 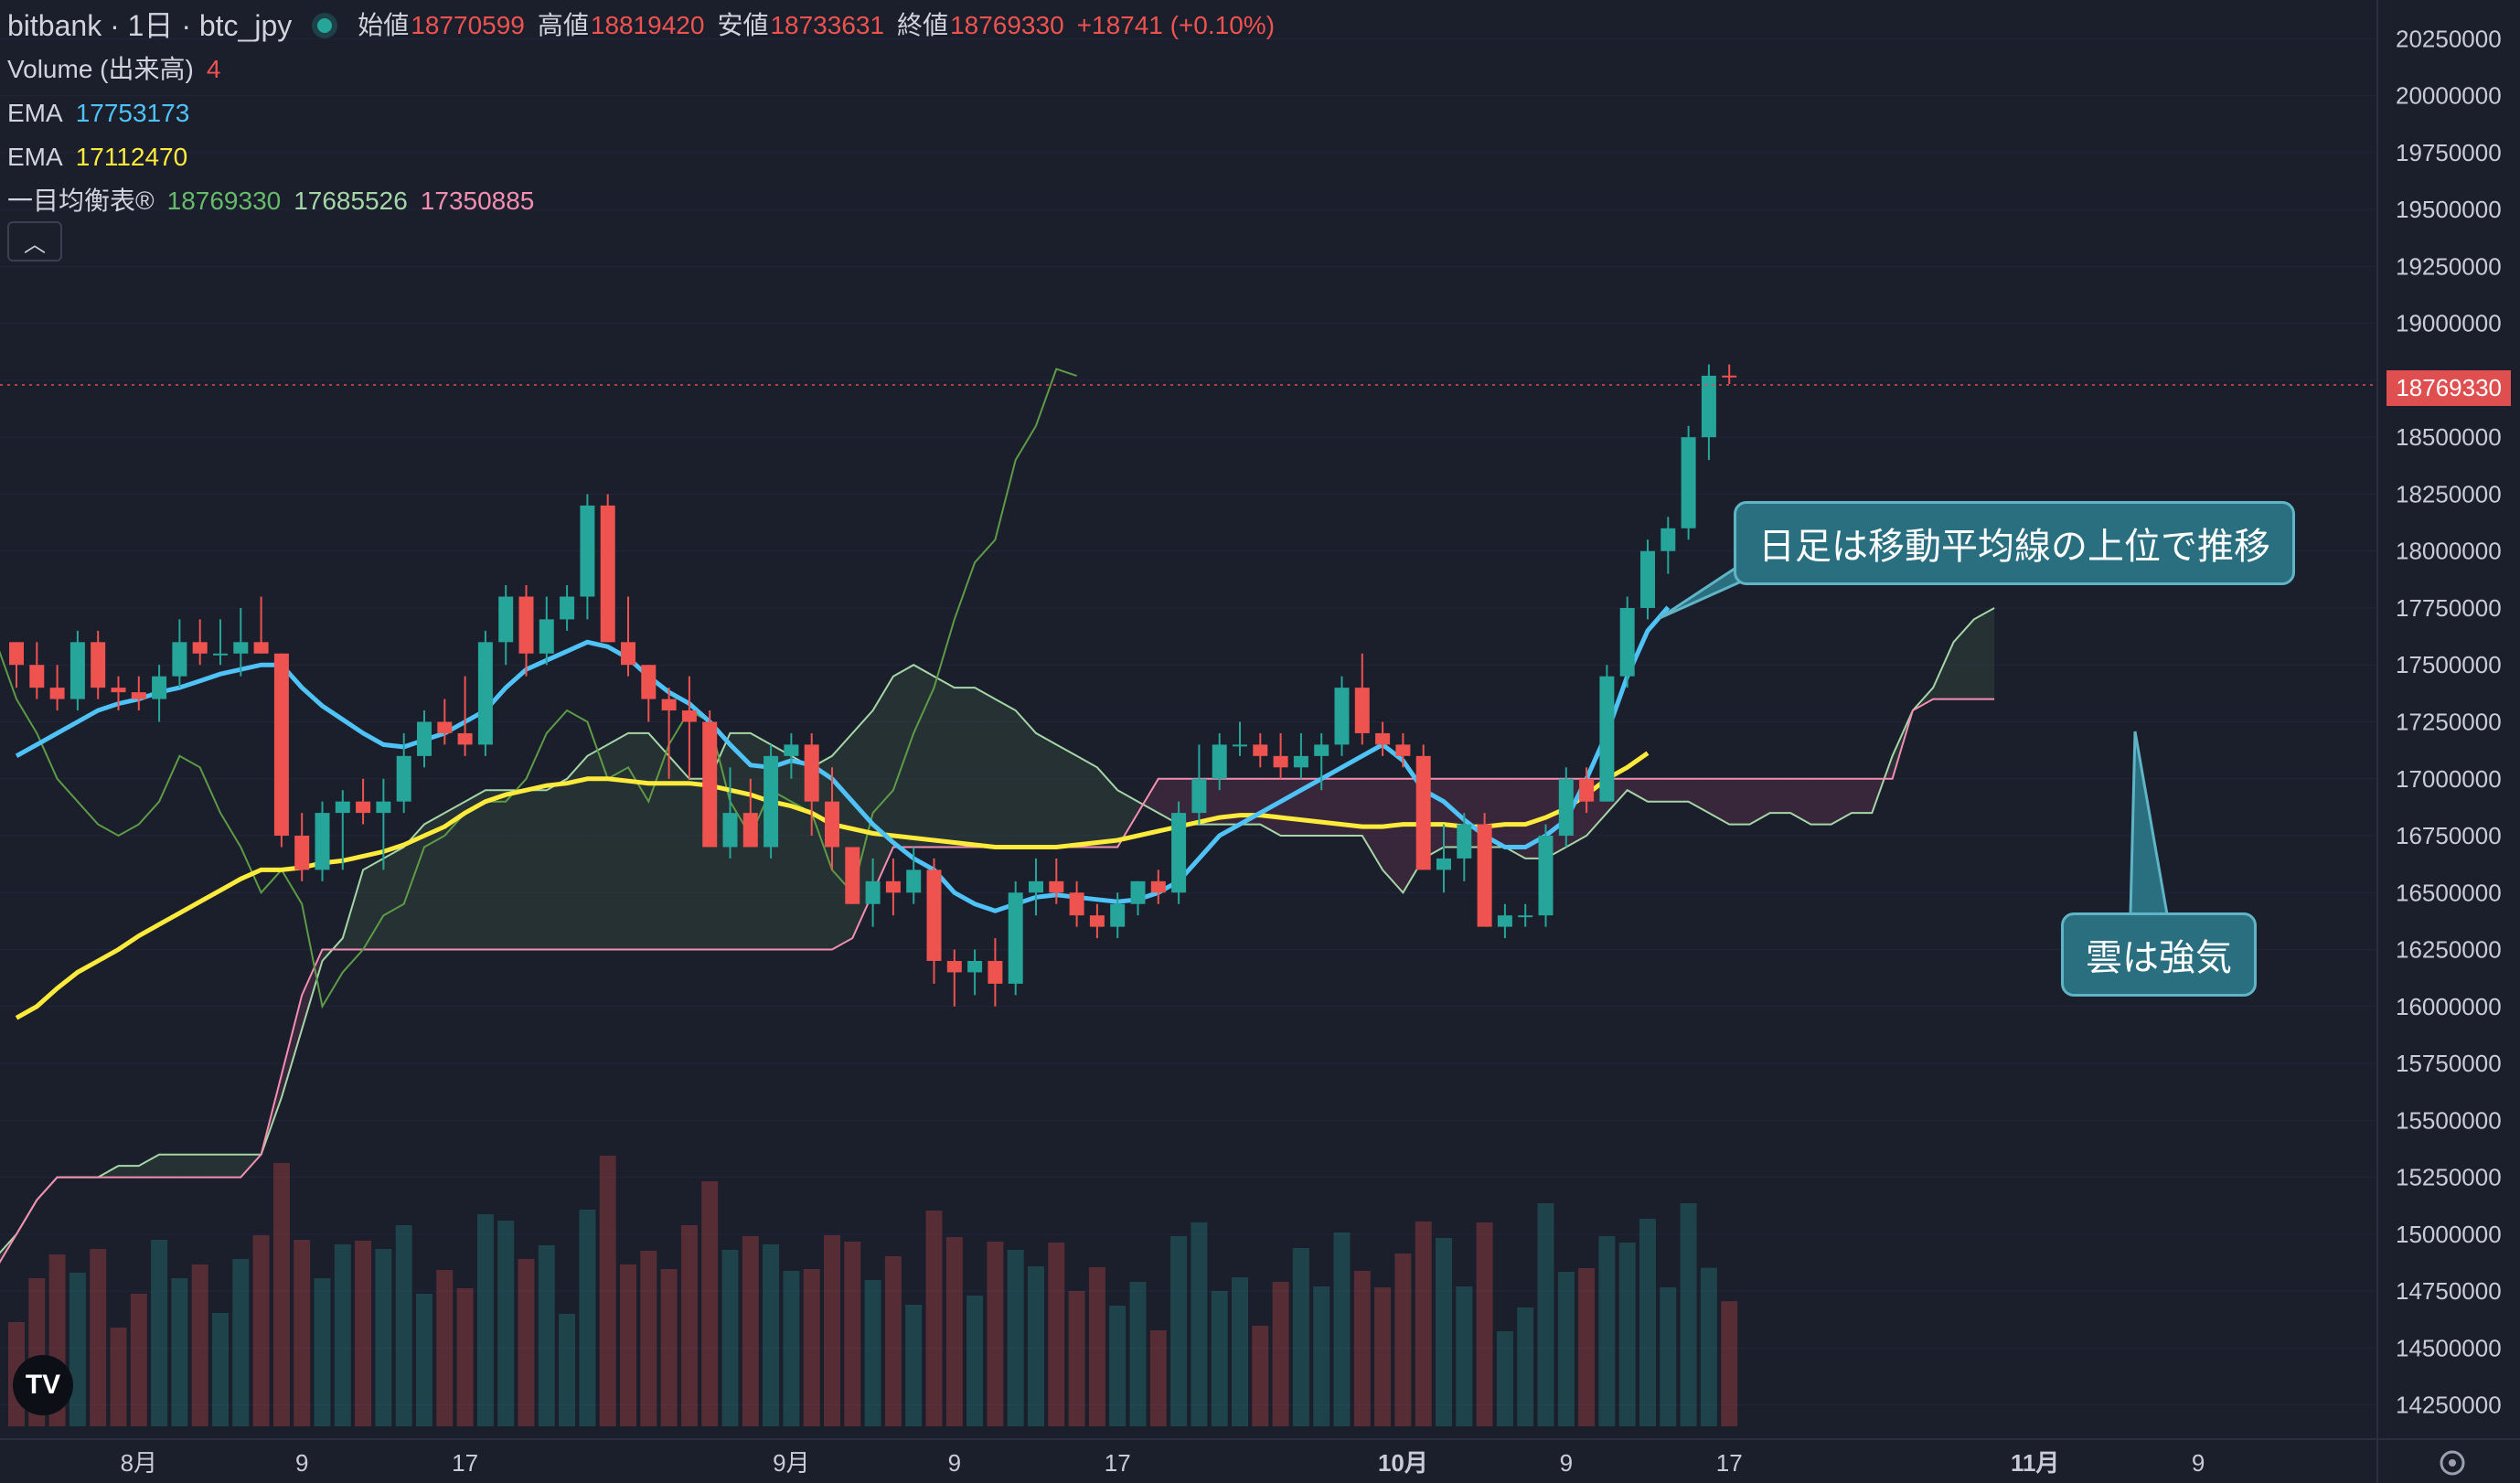 I want to click on time-tick-label: 11月, so click(x=2035, y=1463).